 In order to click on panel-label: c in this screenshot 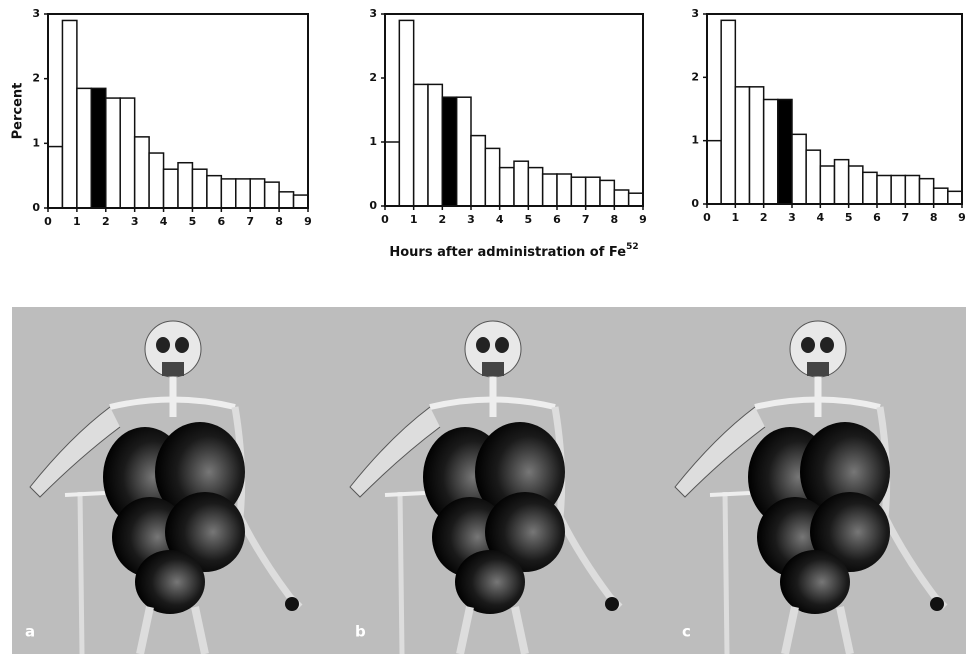, I will do `click(686, 632)`.